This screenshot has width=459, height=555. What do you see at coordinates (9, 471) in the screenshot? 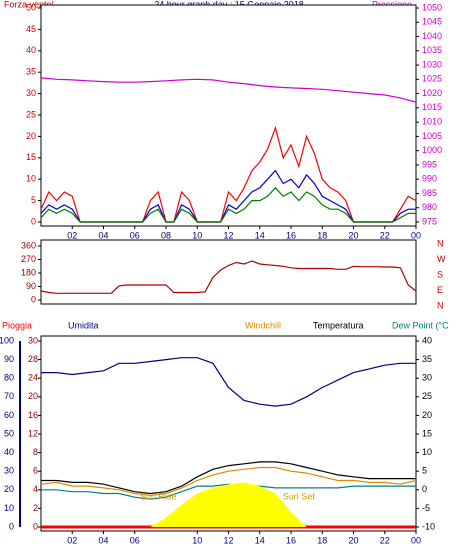
I see `y-tick-label: 30` at bounding box center [9, 471].